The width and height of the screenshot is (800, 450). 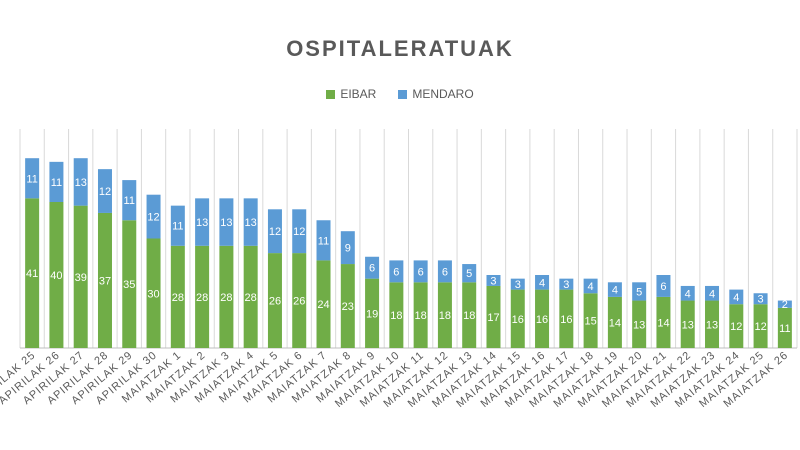 I want to click on chart-title: OSPITALERATUAK, so click(x=400, y=48).